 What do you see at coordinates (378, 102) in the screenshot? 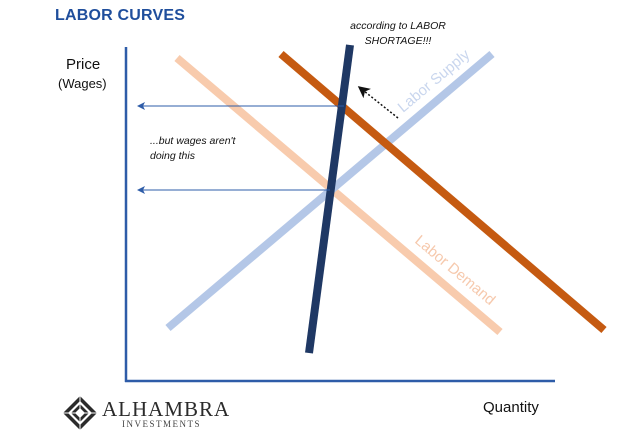
I see `shortage-pointer-arrow` at bounding box center [378, 102].